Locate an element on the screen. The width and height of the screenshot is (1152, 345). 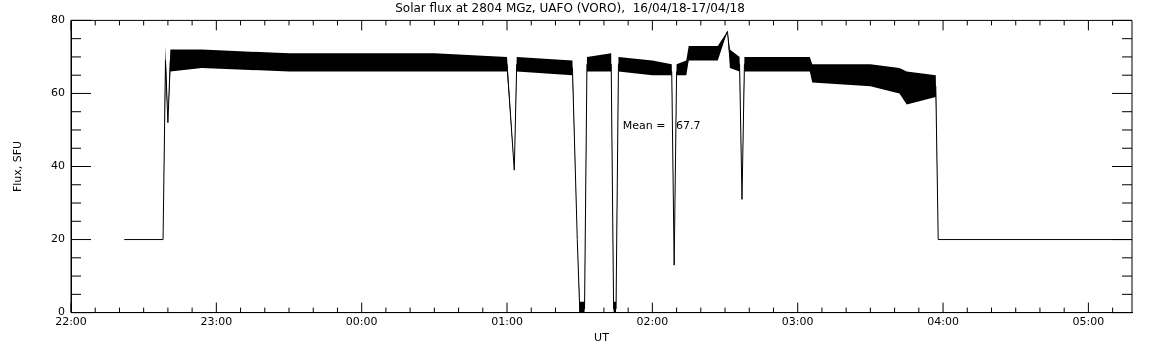
y-tick-label: 80 is located at coordinates (58, 20).